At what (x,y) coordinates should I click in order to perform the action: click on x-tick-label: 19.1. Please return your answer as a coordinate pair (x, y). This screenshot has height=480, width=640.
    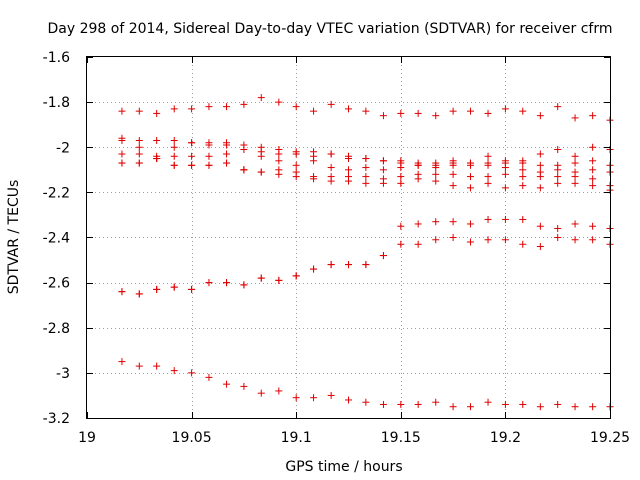
    Looking at the image, I should click on (296, 438).